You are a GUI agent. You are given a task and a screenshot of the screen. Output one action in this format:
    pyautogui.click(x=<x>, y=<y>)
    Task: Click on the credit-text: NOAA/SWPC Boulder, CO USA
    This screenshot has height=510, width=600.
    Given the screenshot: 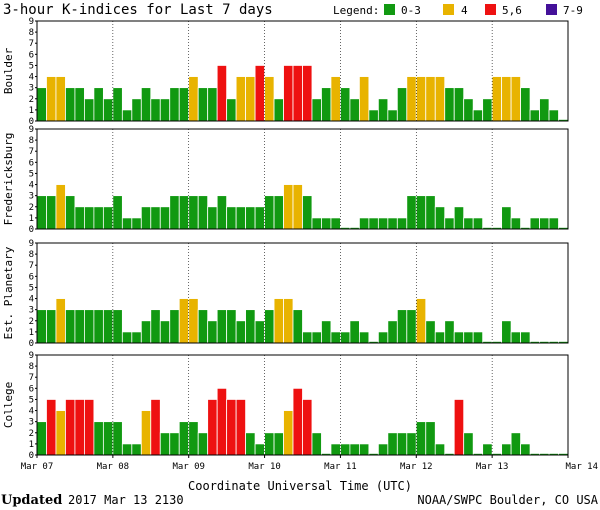 What is the action you would take?
    pyautogui.click(x=507, y=500)
    